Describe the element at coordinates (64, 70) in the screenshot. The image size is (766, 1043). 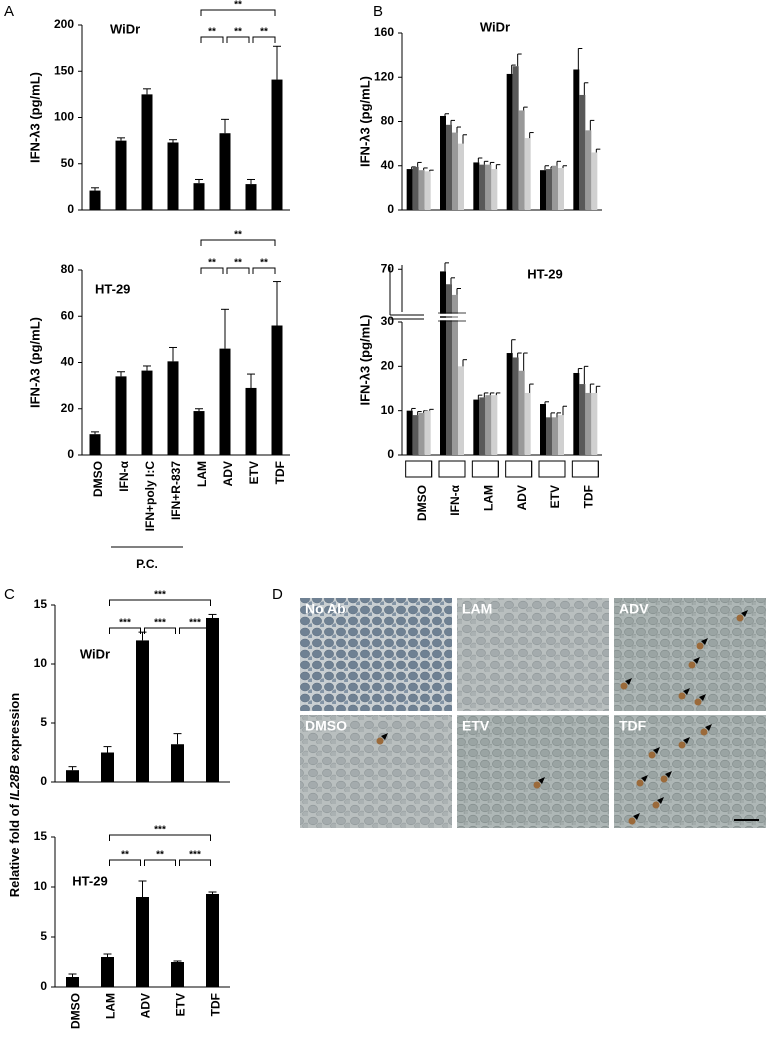
I see `y-tick-label: 150` at that location.